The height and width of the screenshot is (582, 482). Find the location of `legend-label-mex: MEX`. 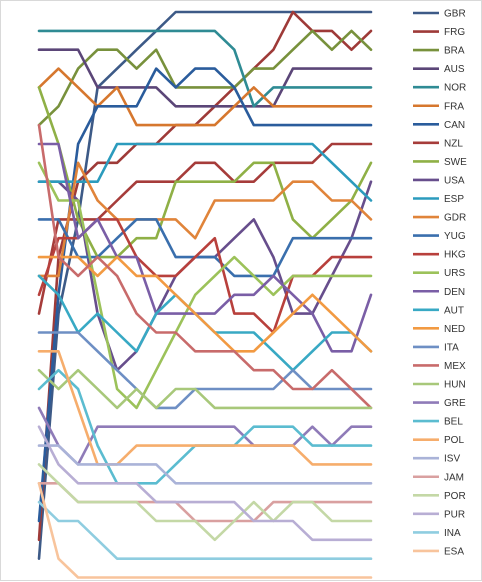

legend-label-mex: MEX is located at coordinates (455, 366).